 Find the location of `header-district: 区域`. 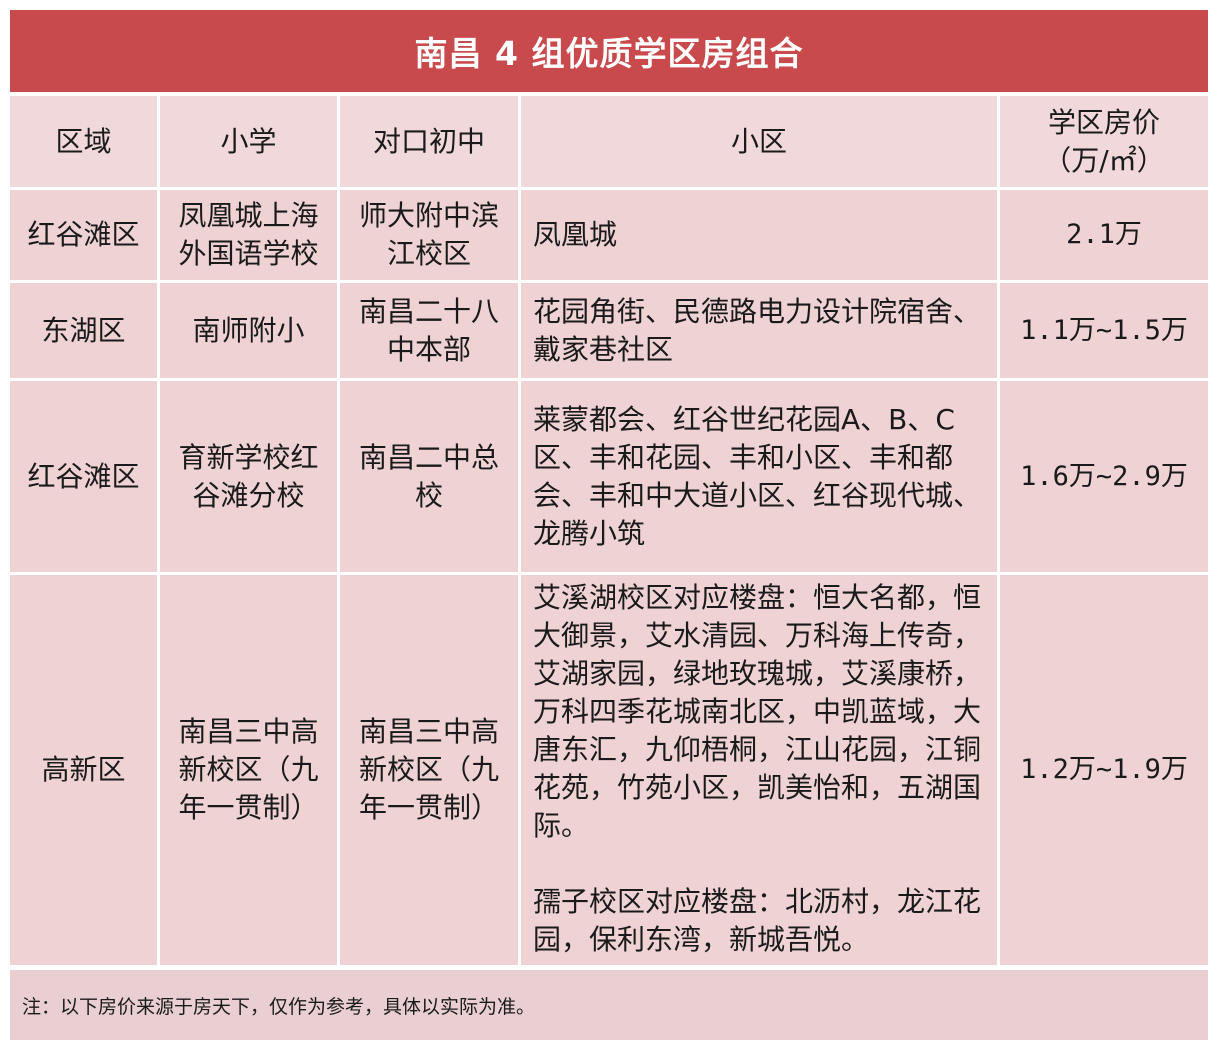

header-district: 区域 is located at coordinates (83, 141).